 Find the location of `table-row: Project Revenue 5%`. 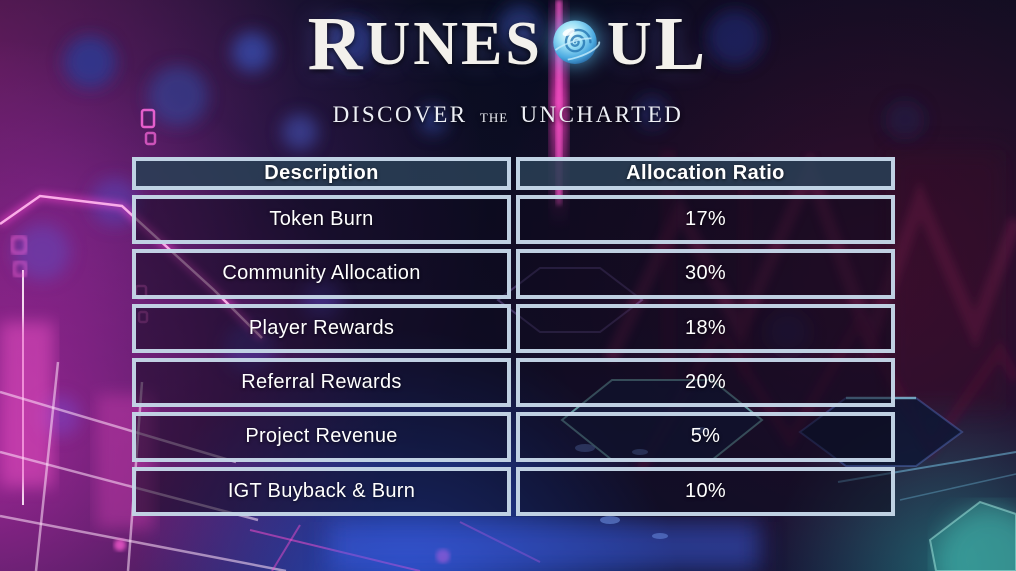

table-row: Project Revenue 5% is located at coordinates (513, 437).